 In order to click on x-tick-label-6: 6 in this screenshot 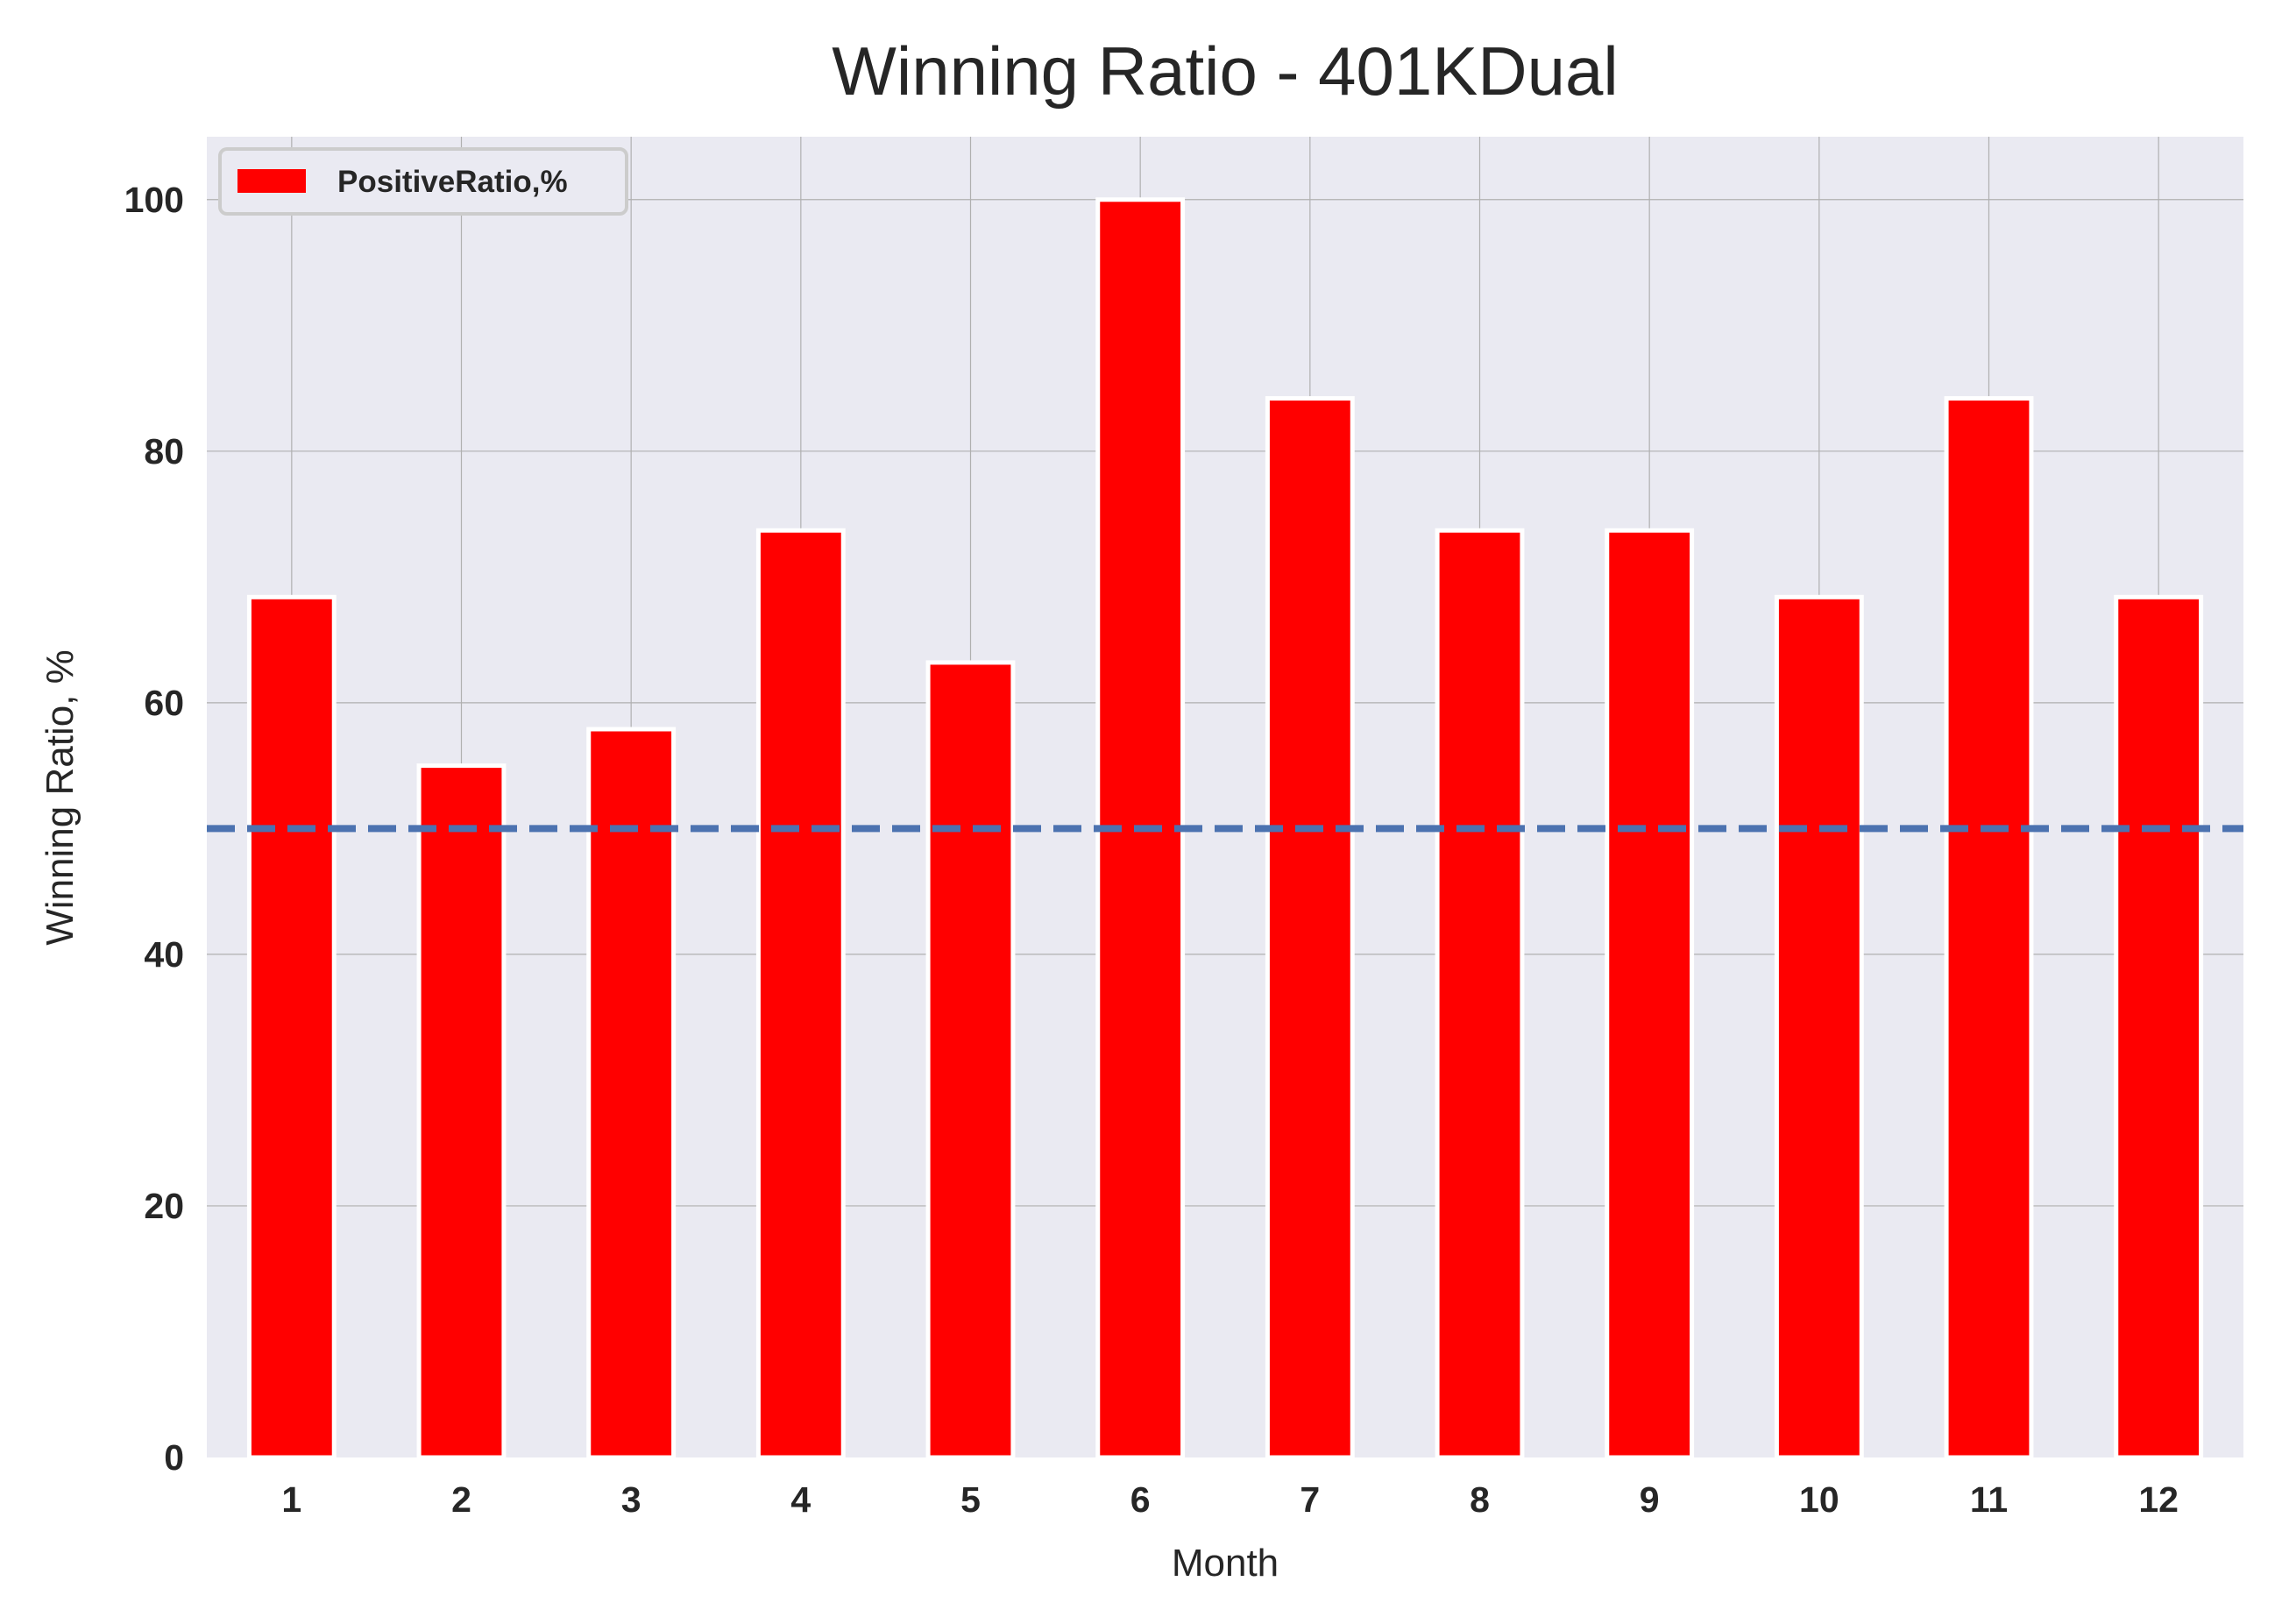, I will do `click(1140, 1499)`.